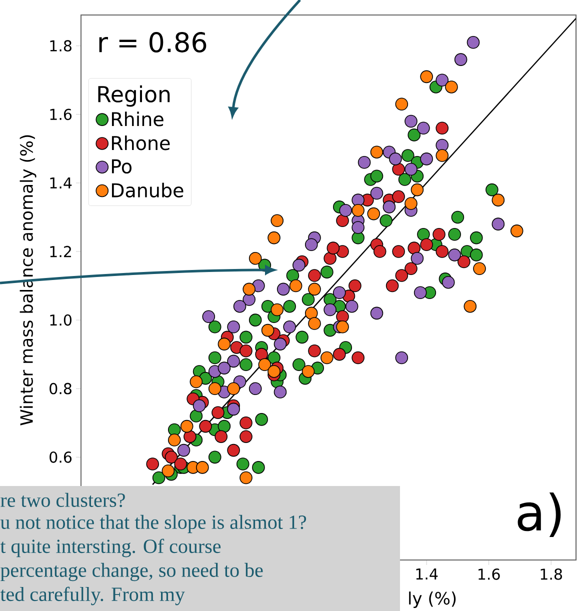 The height and width of the screenshot is (611, 577). I want to click on y-tick-label: 0.8, so click(61, 388).